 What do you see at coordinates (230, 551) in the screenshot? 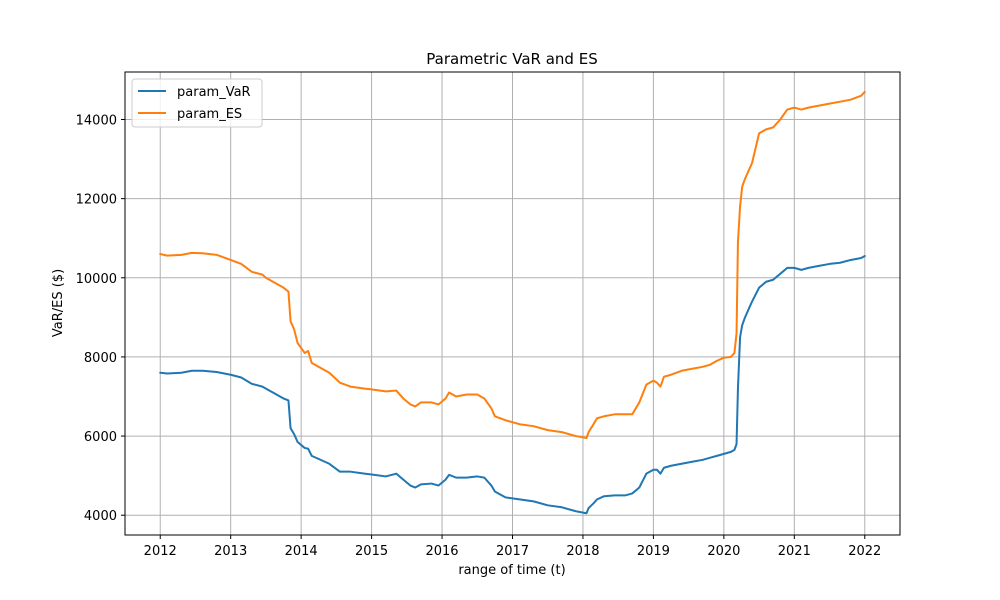
I see `x-tick-label: 2013` at bounding box center [230, 551].